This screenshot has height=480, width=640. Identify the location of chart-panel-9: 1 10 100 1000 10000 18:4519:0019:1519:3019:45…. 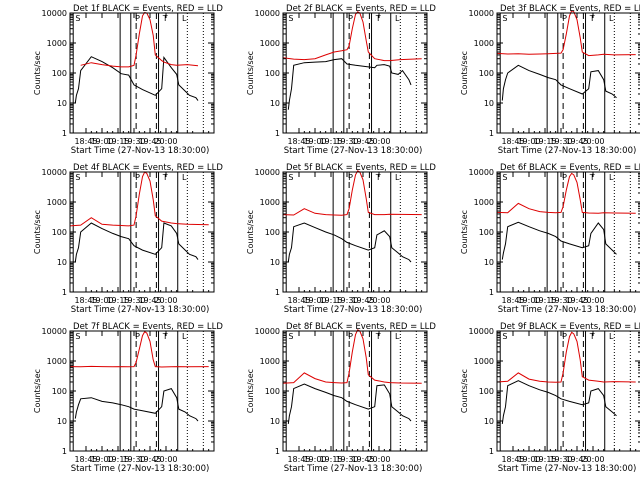
(550, 398).